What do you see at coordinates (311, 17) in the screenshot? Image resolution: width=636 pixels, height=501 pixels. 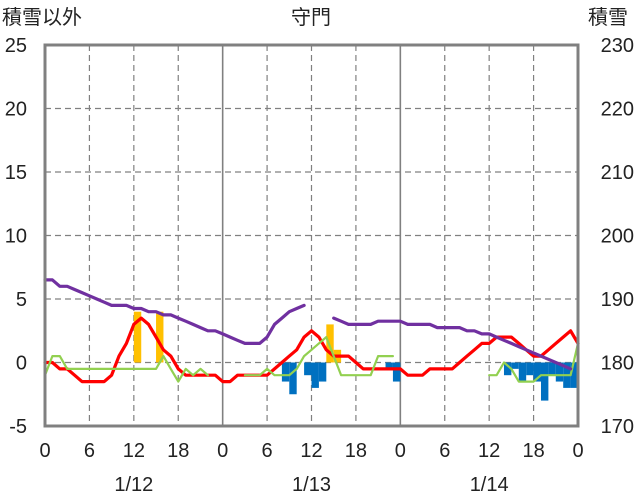 I see `chart-title: 守門` at bounding box center [311, 17].